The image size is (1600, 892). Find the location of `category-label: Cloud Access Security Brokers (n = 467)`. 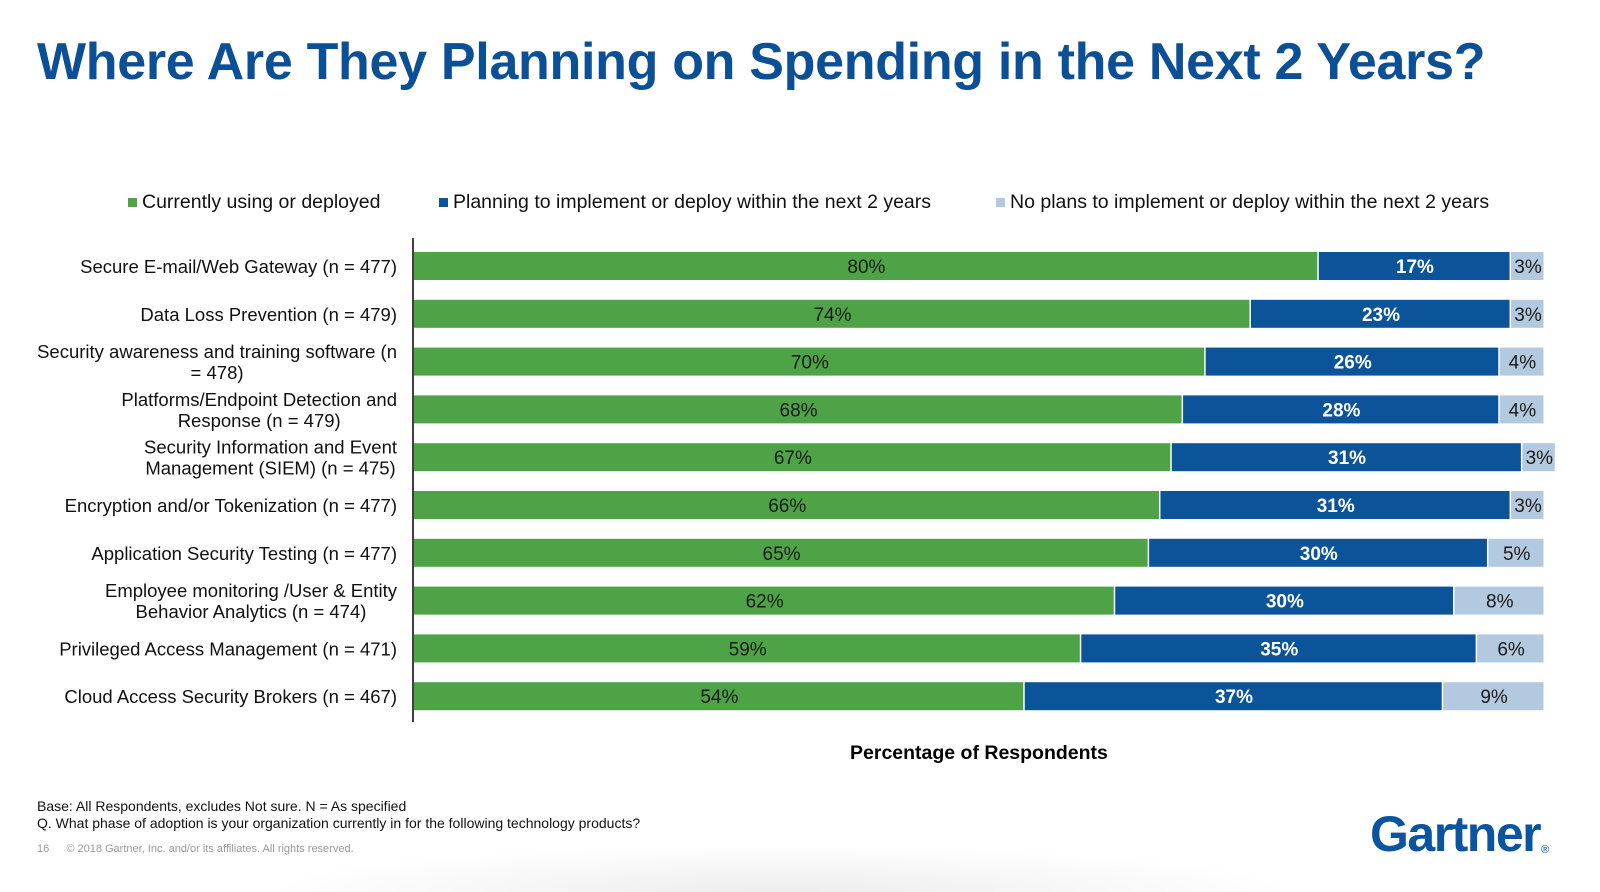

category-label: Cloud Access Security Brokers (n = 467) is located at coordinates (230, 696).